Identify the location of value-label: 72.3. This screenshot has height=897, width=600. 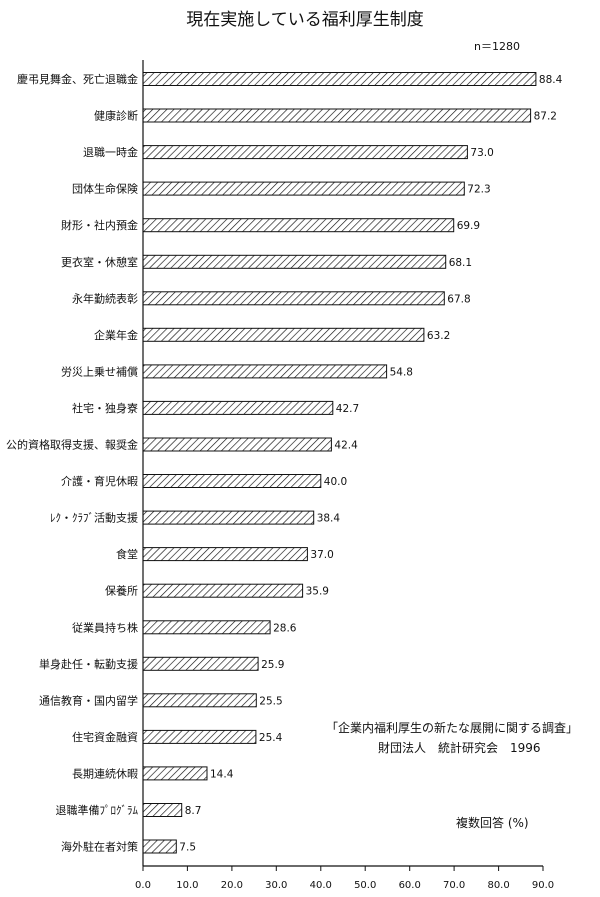
(478, 190).